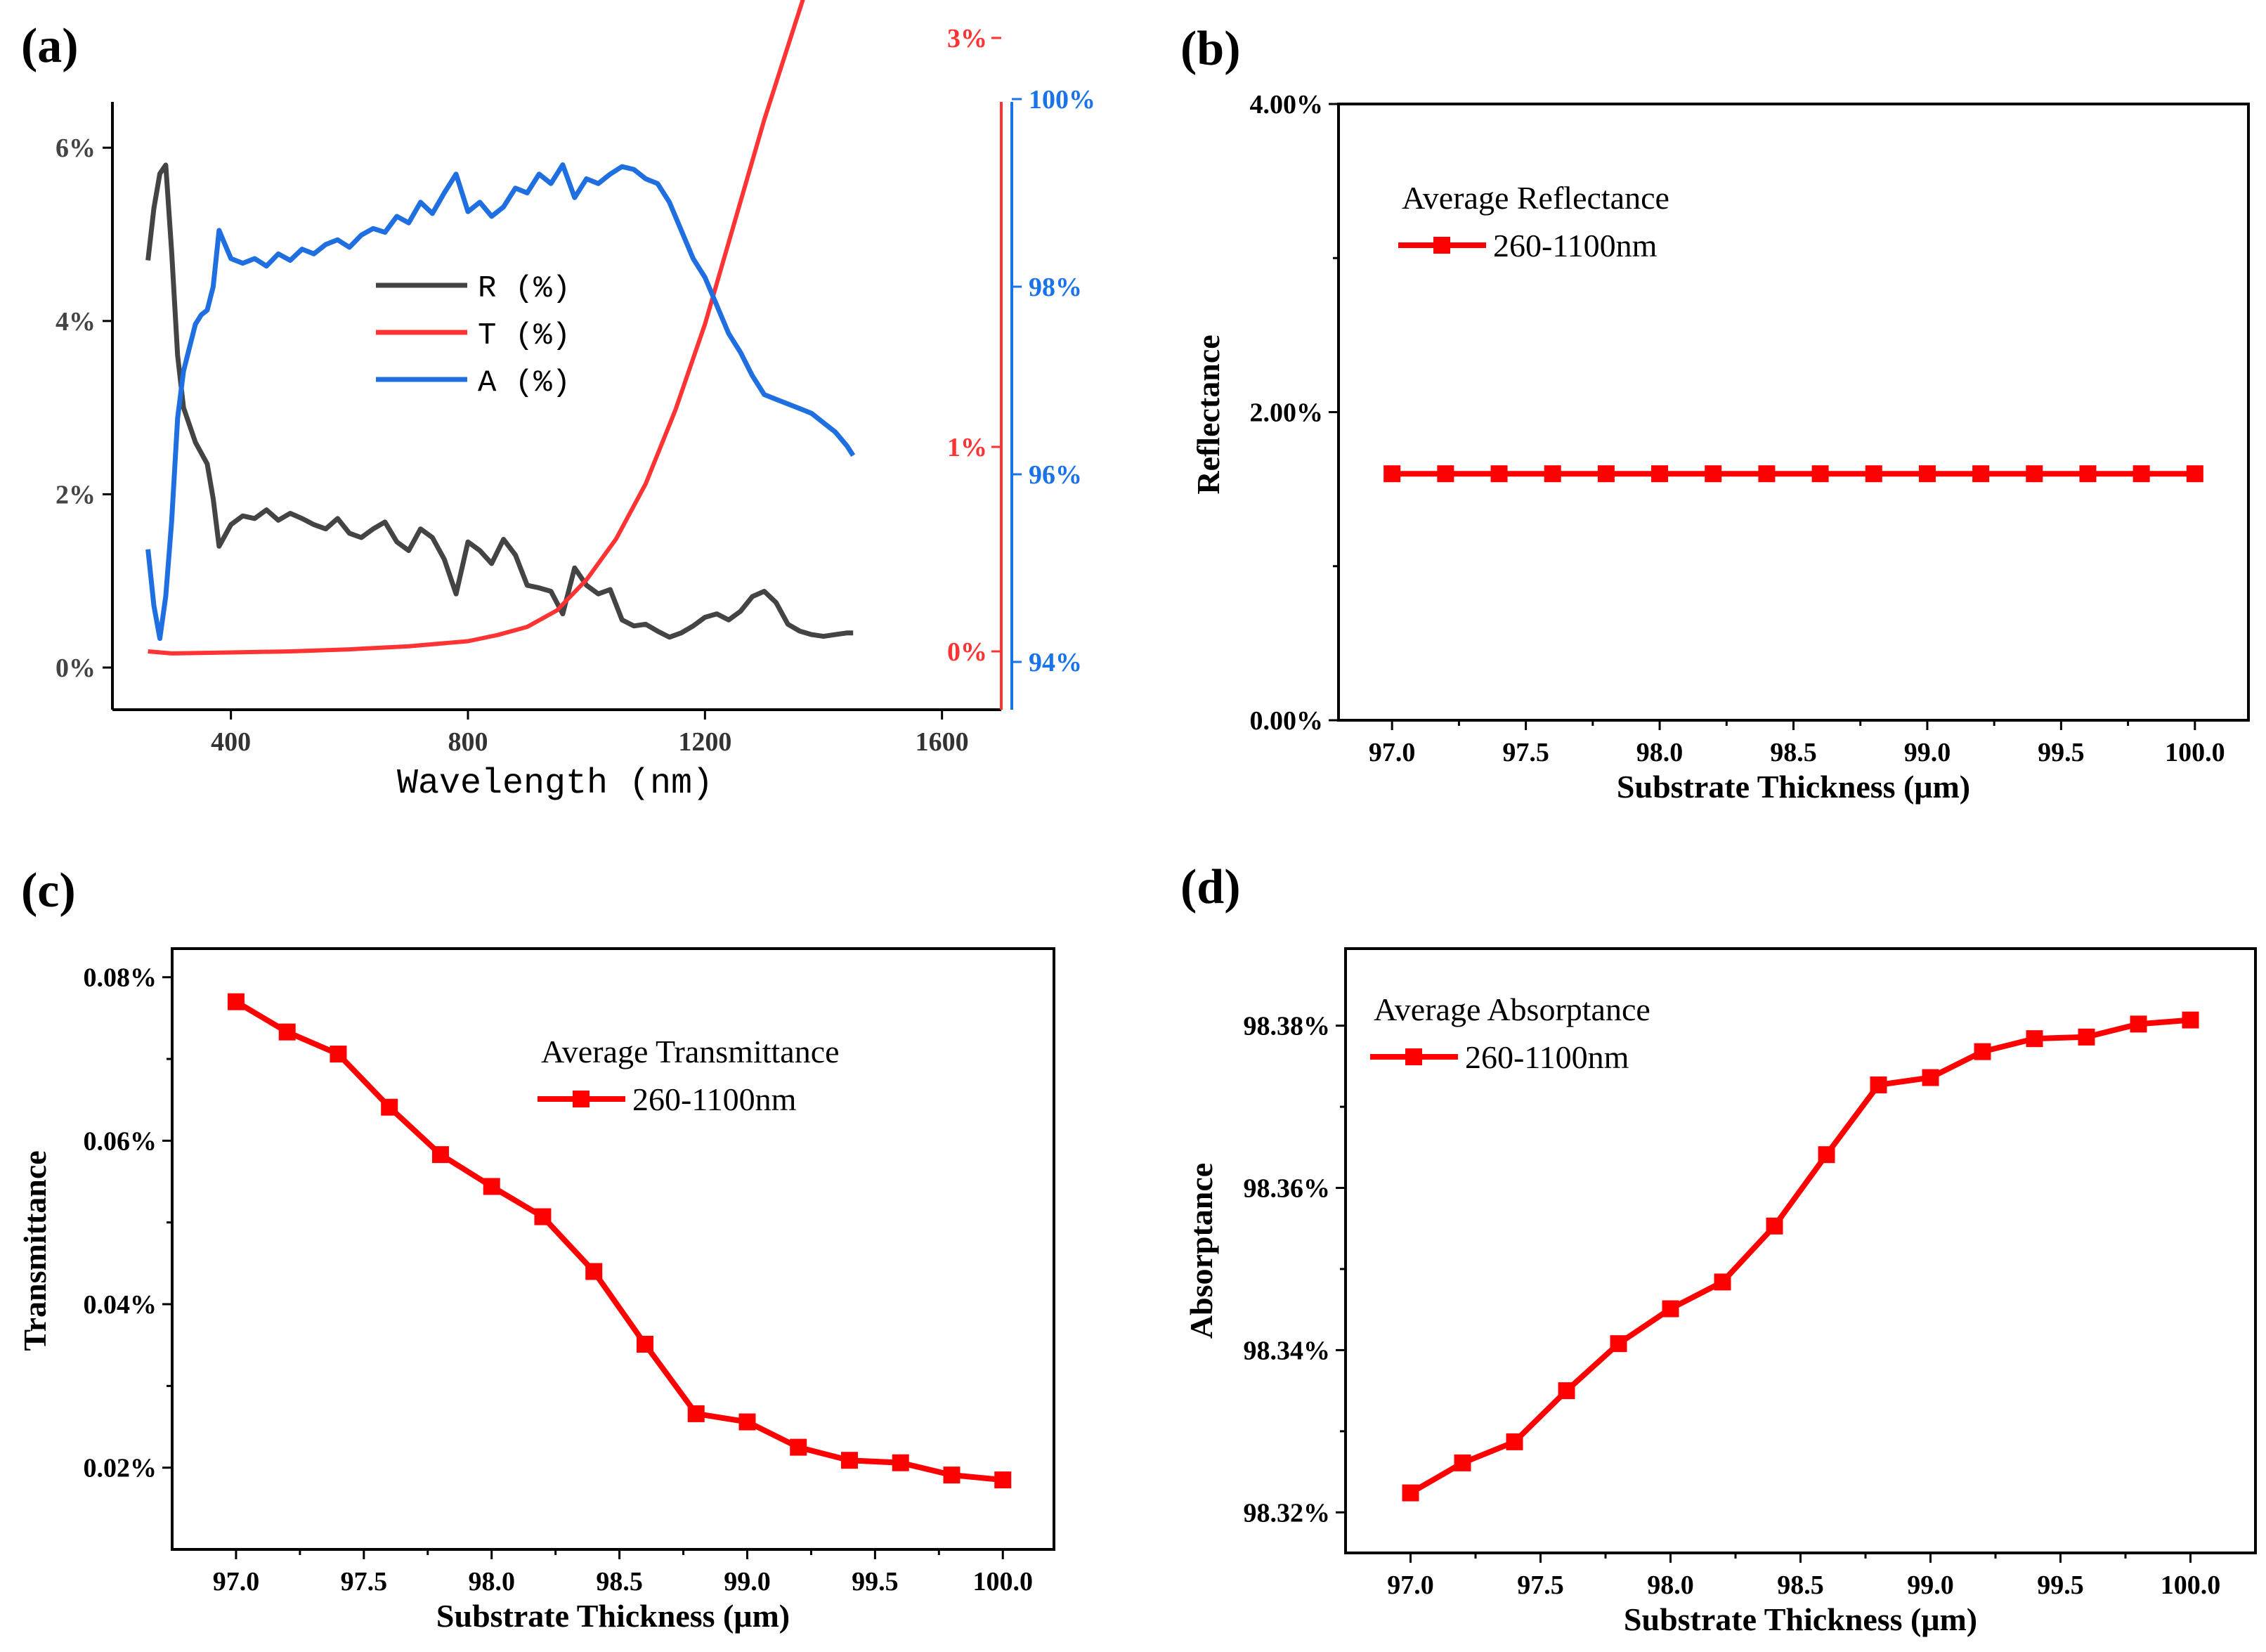 The image size is (2266, 1652). I want to click on series-a-line, so click(500, 402).